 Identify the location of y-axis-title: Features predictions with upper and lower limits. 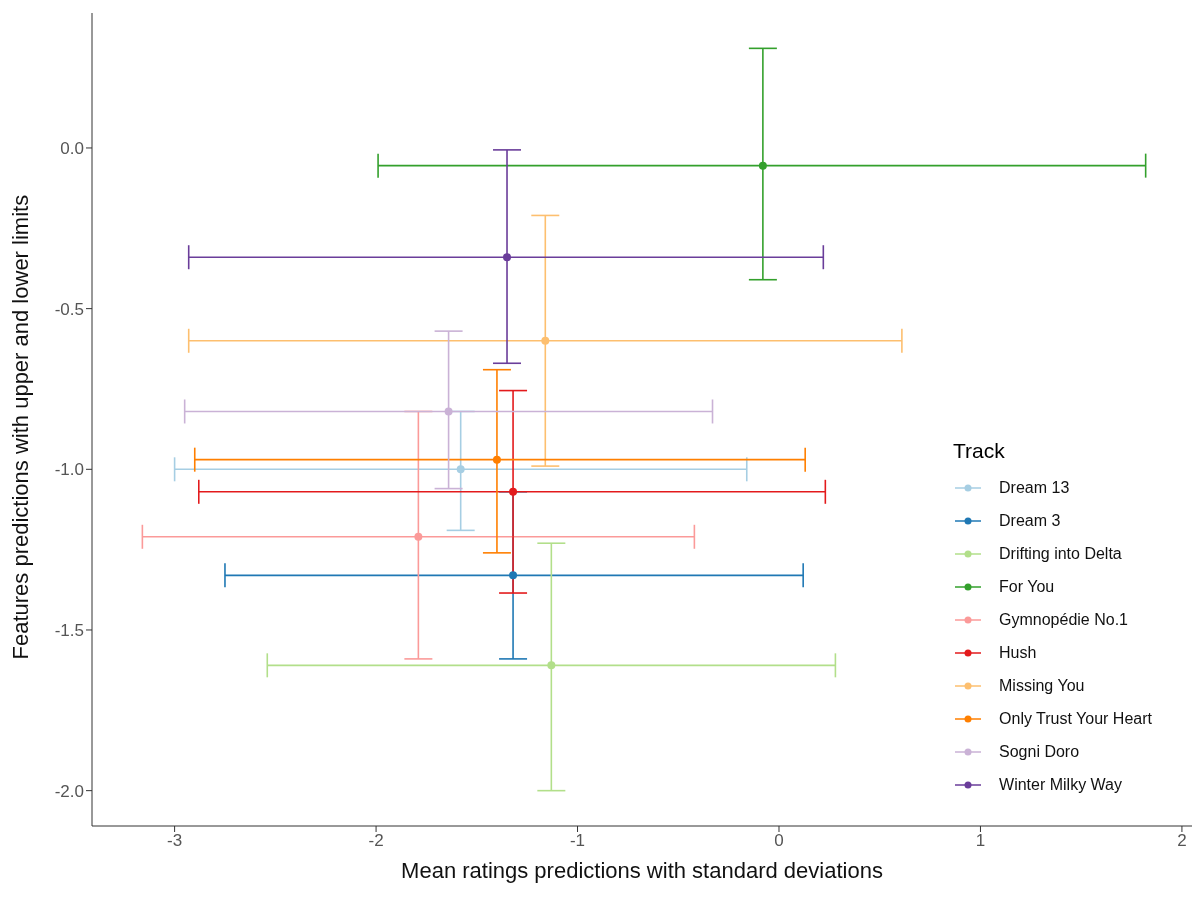
(20, 427).